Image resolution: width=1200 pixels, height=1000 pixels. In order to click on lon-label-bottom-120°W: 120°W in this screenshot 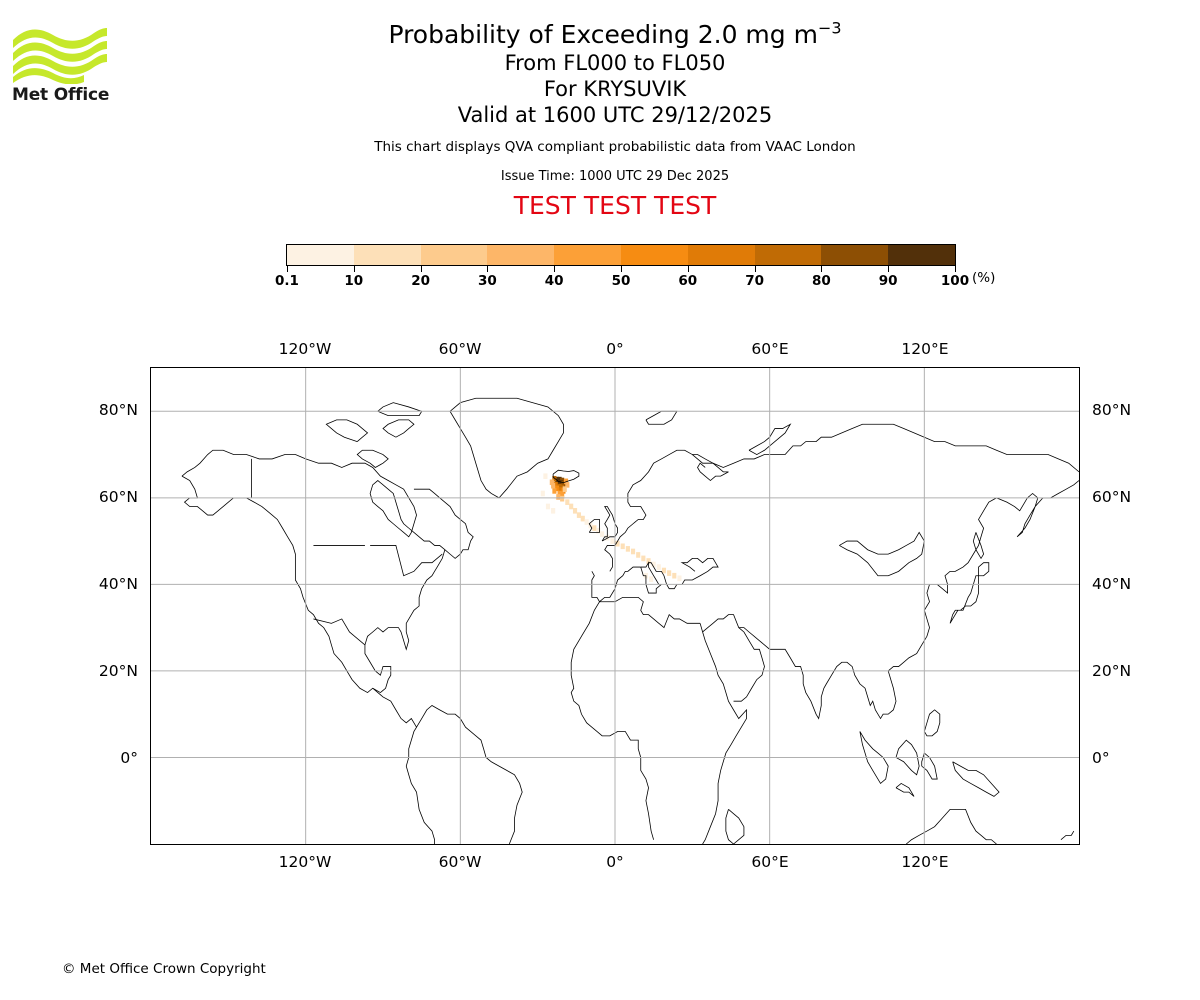, I will do `click(305, 862)`.